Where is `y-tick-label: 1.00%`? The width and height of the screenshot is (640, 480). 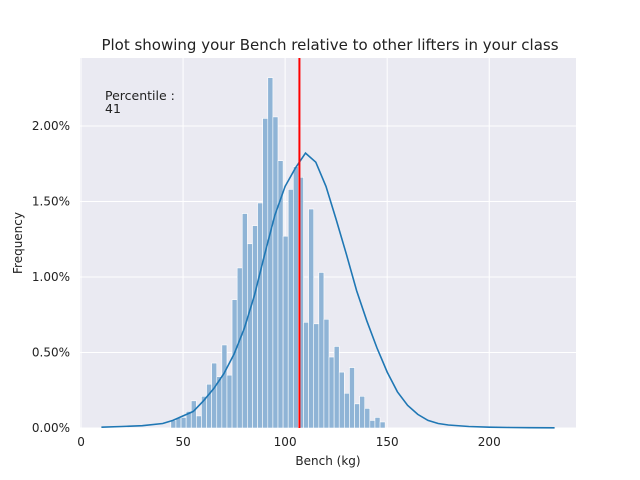 y-tick-label: 1.00% is located at coordinates (51, 277).